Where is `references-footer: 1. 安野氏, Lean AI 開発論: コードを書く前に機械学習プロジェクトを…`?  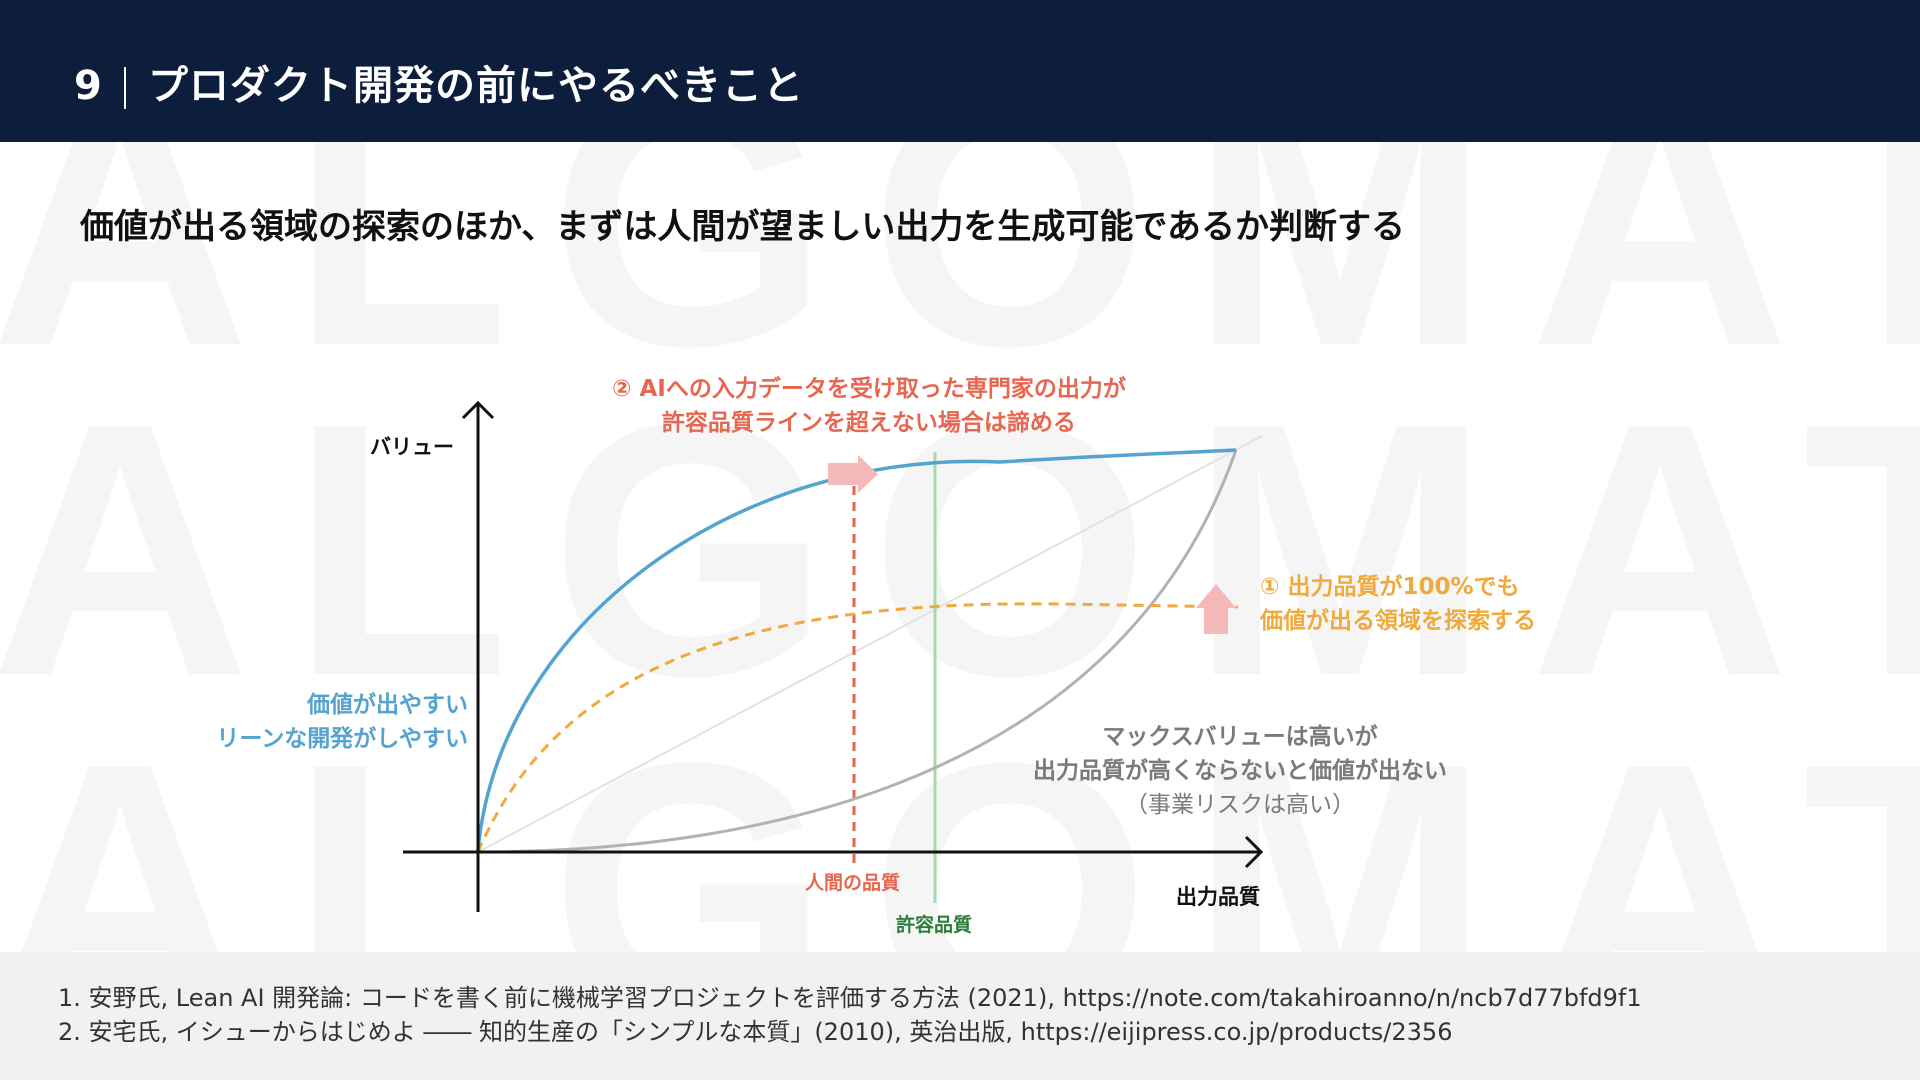 references-footer: 1. 安野氏, Lean AI 開発論: コードを書く前に機械学習プロジェクトを… is located at coordinates (960, 1016).